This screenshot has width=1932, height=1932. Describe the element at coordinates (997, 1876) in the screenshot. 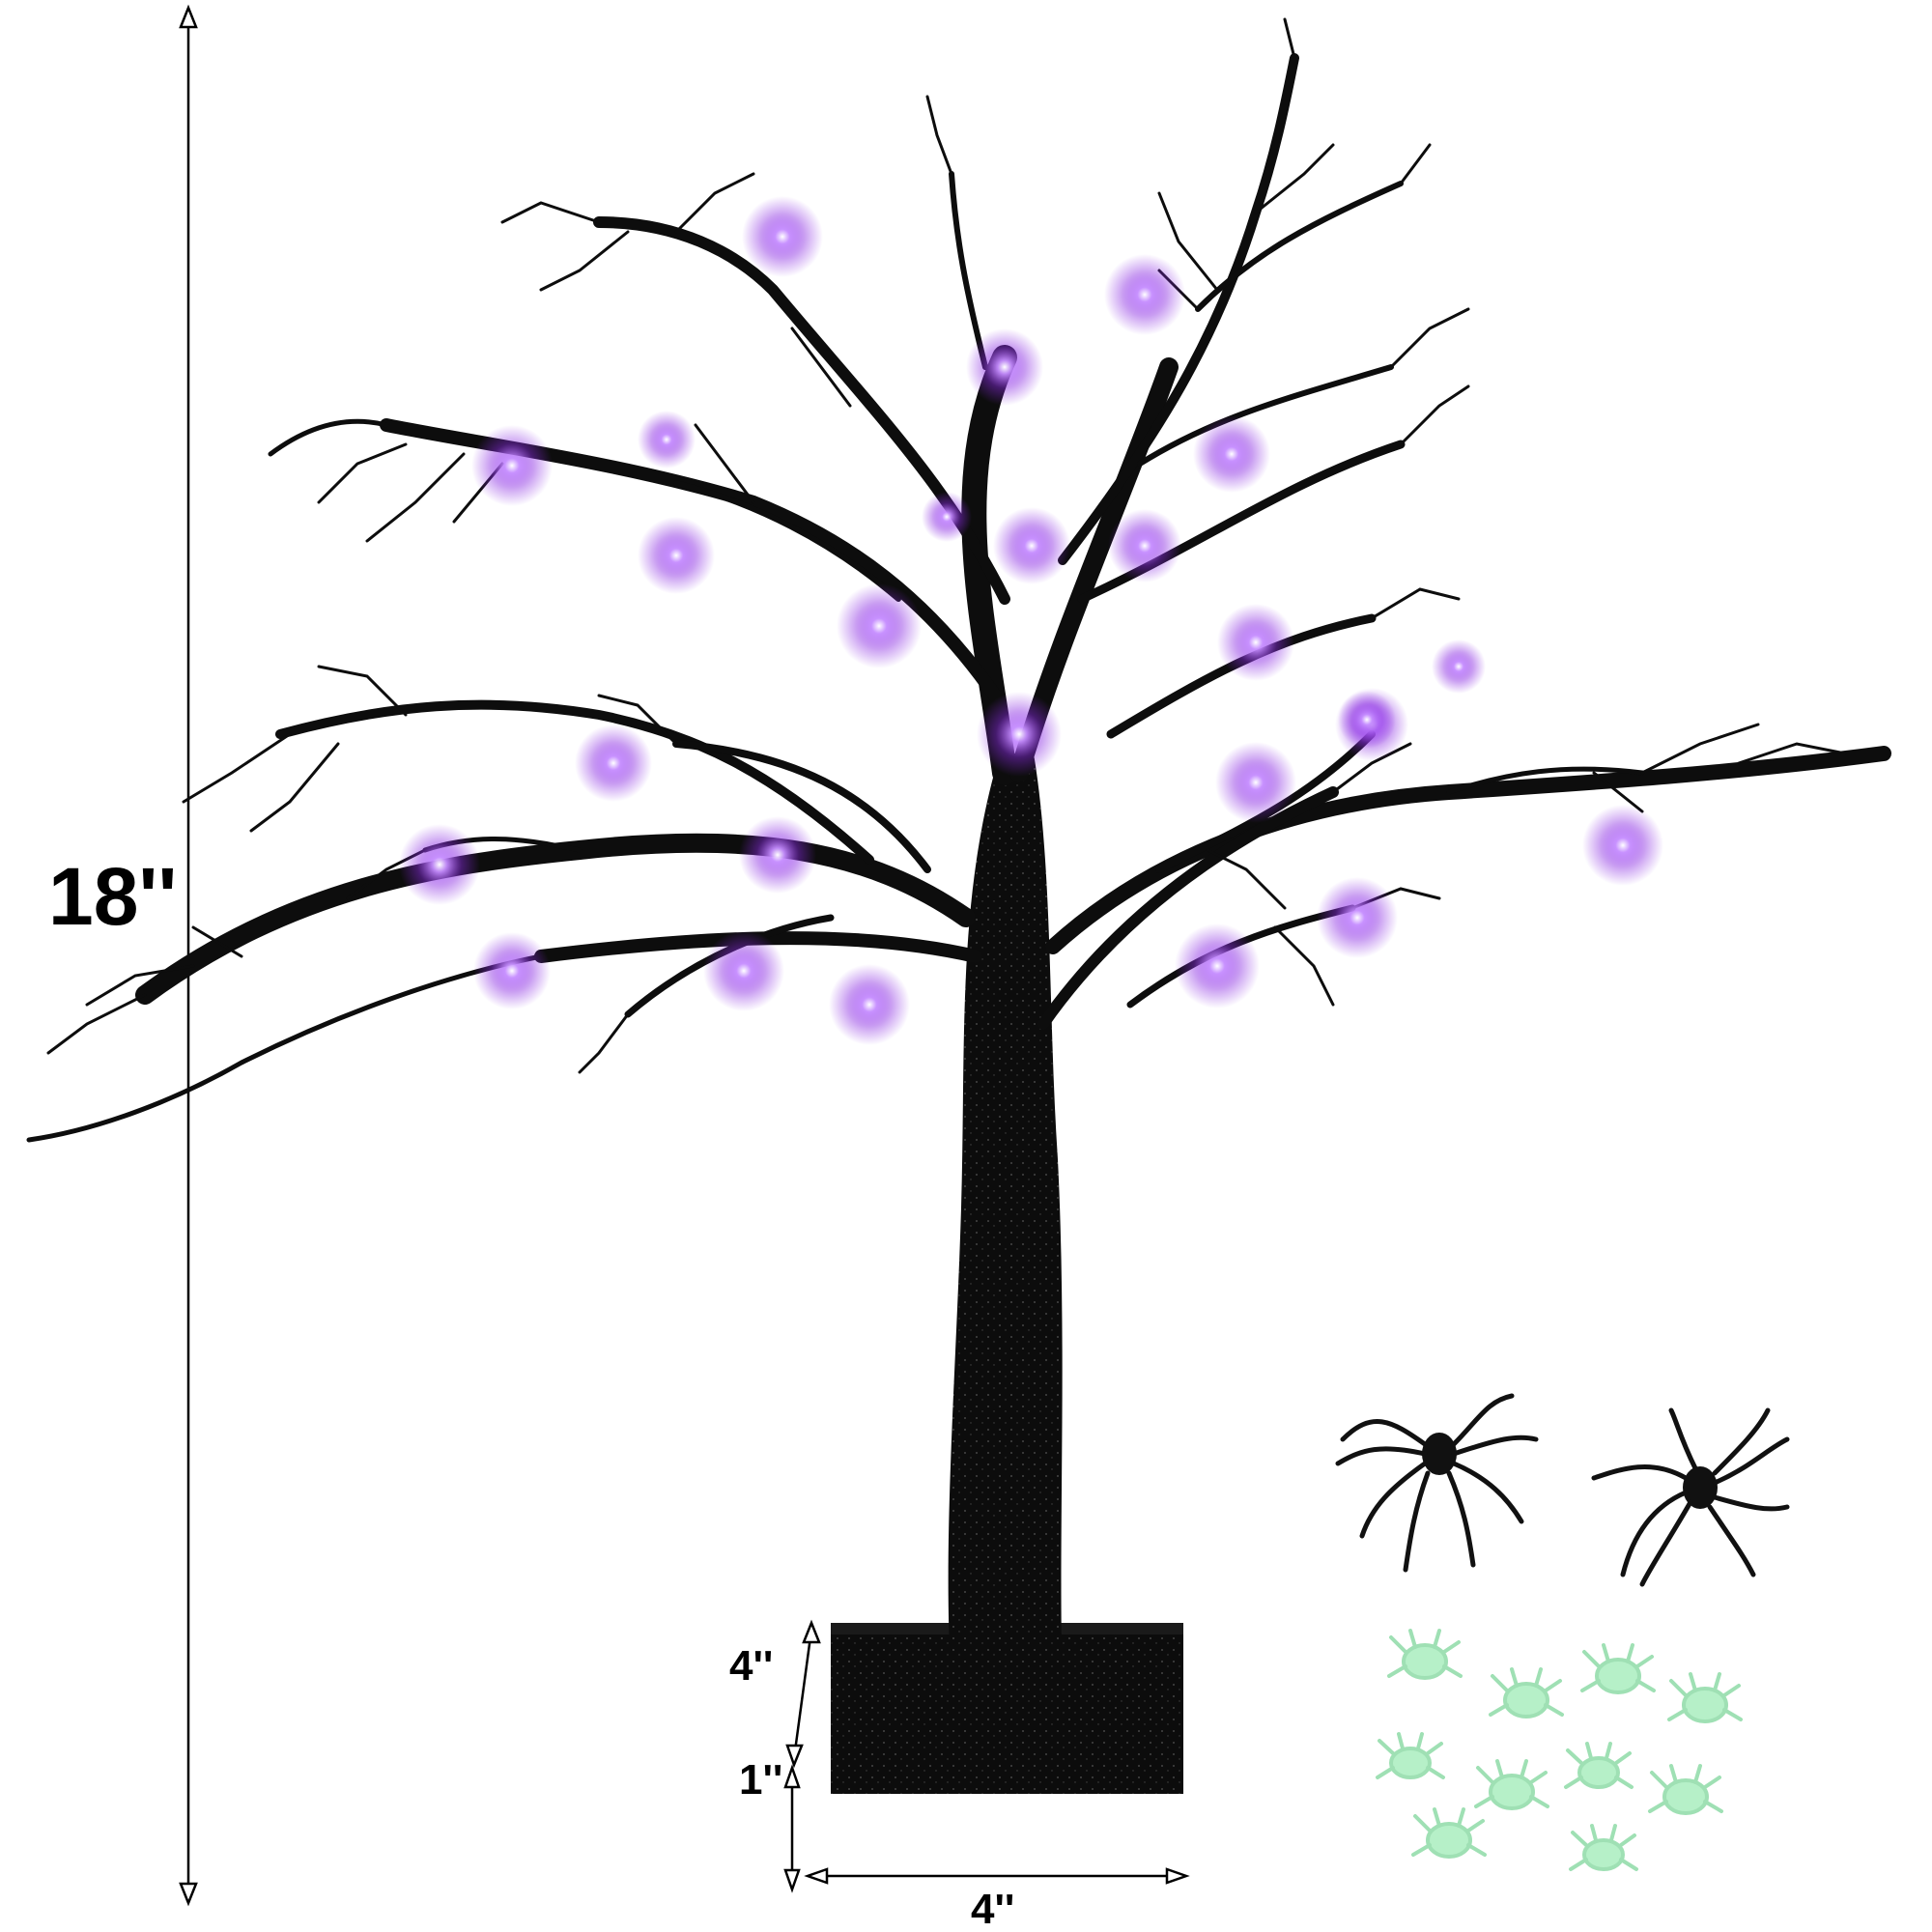

I see `base-width-arrow` at that location.